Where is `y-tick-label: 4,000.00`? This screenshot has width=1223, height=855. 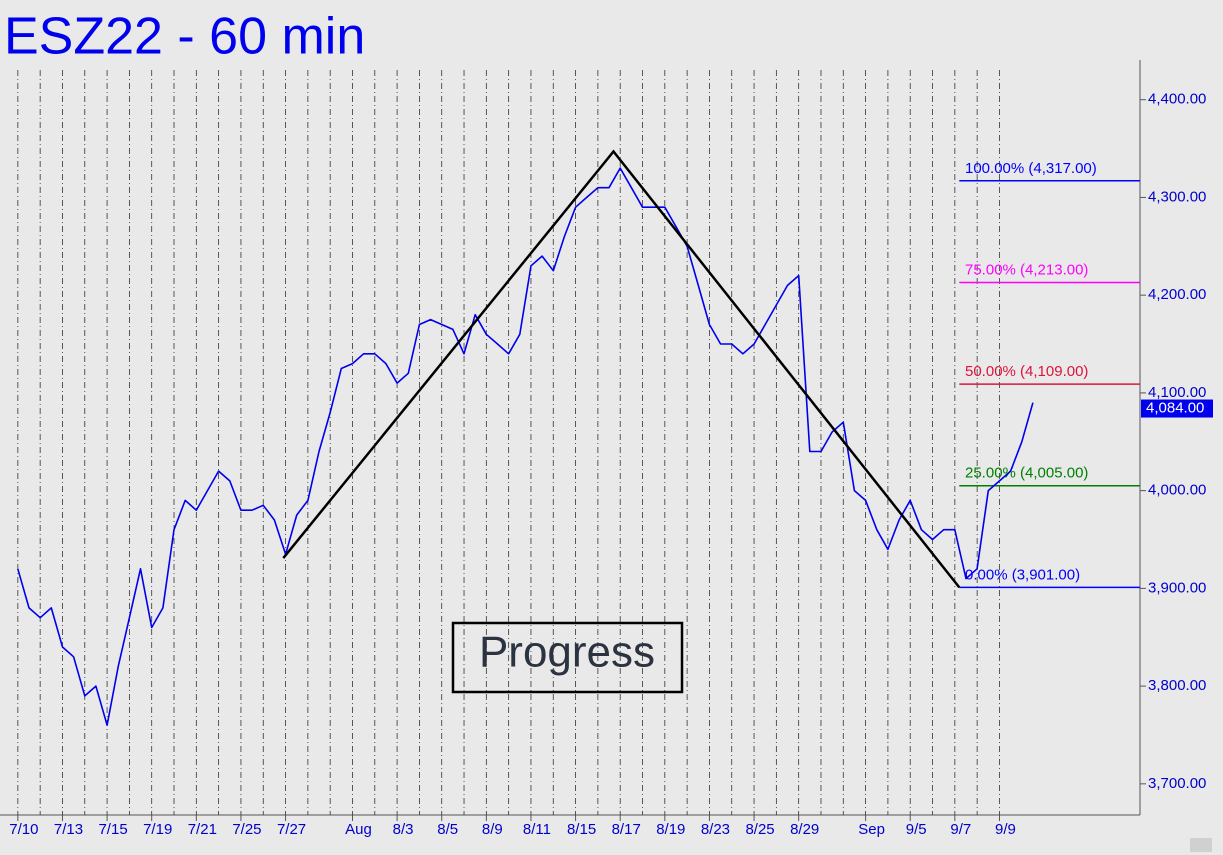
y-tick-label: 4,000.00 is located at coordinates (1177, 490).